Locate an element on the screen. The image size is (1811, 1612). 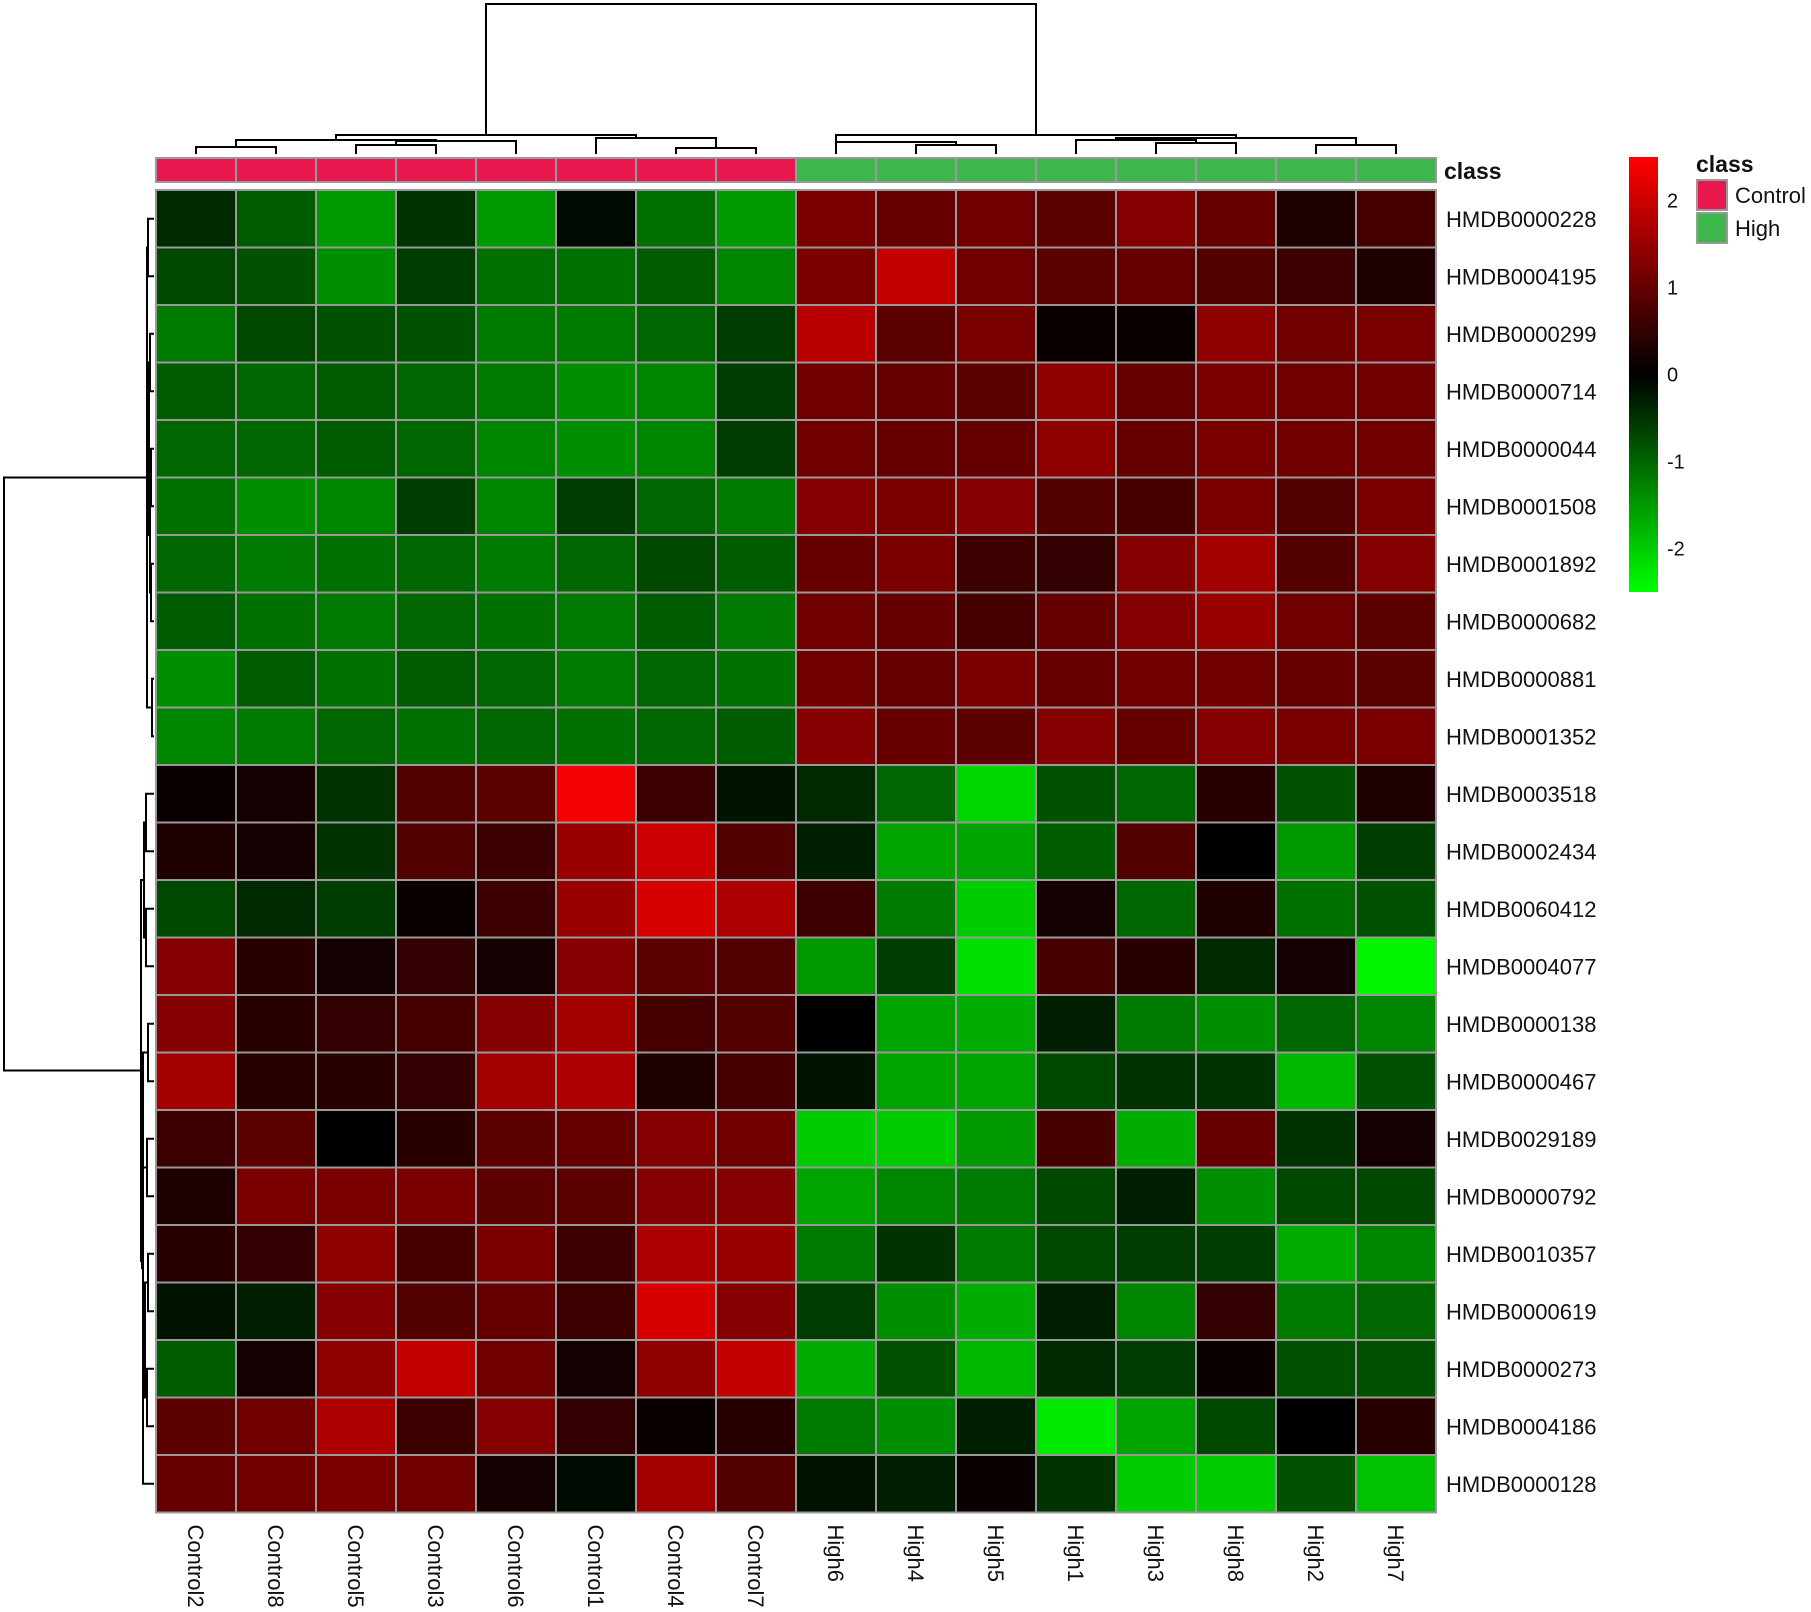
column-label: High8 is located at coordinates (1235, 1553).